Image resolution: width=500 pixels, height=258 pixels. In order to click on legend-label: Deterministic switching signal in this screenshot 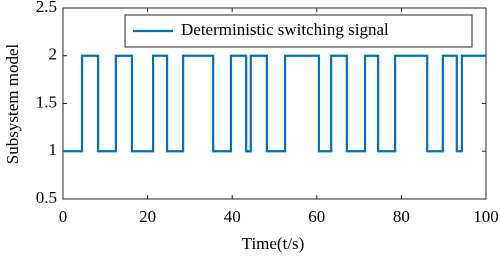, I will do `click(285, 29)`.